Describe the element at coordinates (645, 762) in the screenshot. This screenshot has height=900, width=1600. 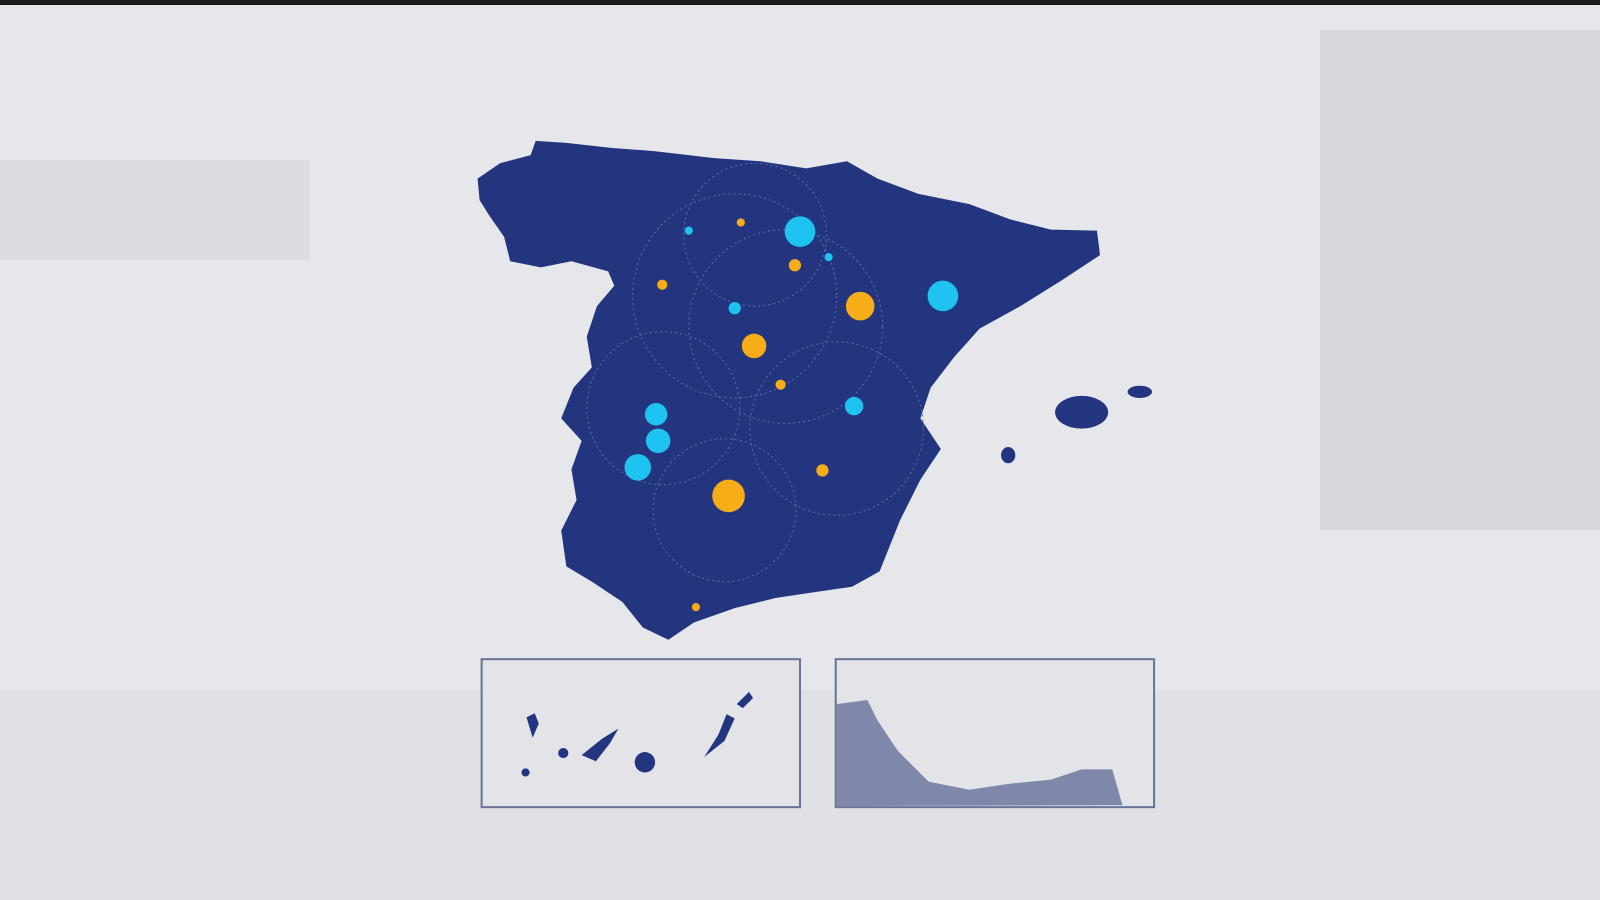
I see `gran-canaria` at that location.